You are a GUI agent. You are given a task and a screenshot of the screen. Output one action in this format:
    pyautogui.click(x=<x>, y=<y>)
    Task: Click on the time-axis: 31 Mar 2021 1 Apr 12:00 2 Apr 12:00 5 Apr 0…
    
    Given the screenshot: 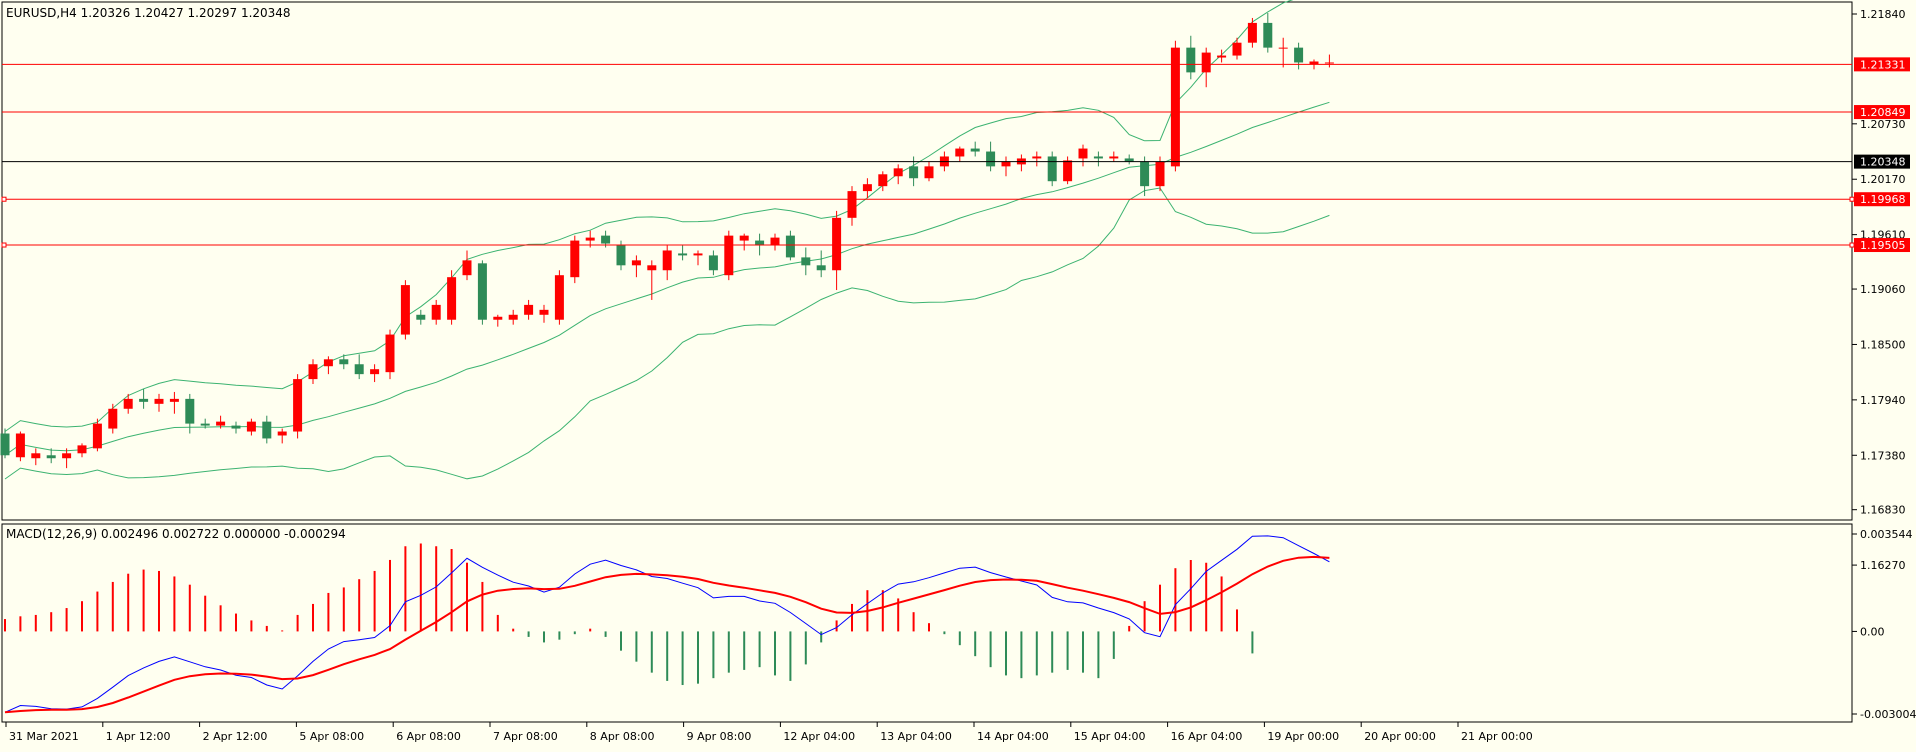 What is the action you would take?
    pyautogui.click(x=769, y=732)
    